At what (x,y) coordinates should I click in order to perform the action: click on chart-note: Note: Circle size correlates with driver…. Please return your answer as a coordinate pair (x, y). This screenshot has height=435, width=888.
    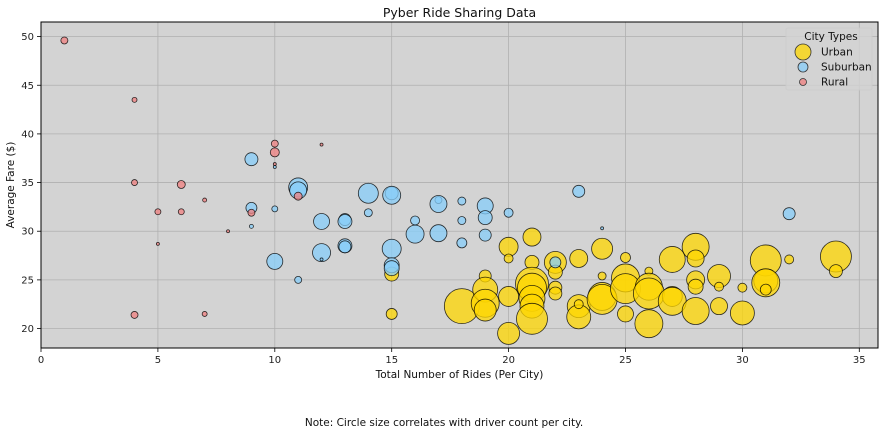
    Looking at the image, I should click on (444, 423).